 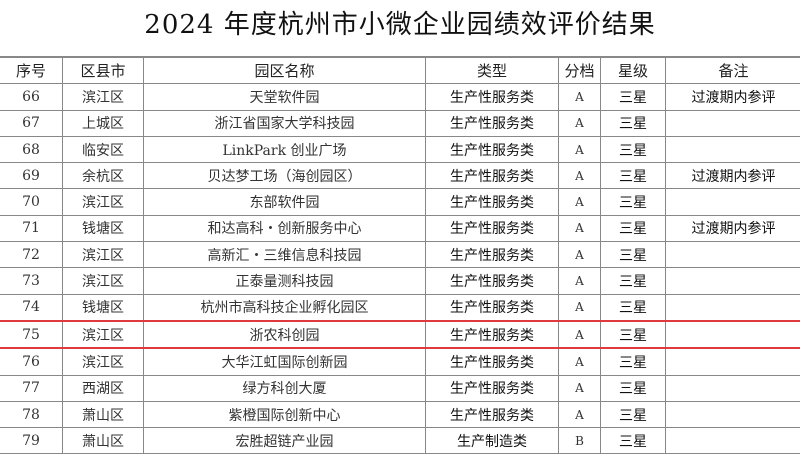 I want to click on cell-park-name: 正泰量测科技园, so click(x=285, y=281).